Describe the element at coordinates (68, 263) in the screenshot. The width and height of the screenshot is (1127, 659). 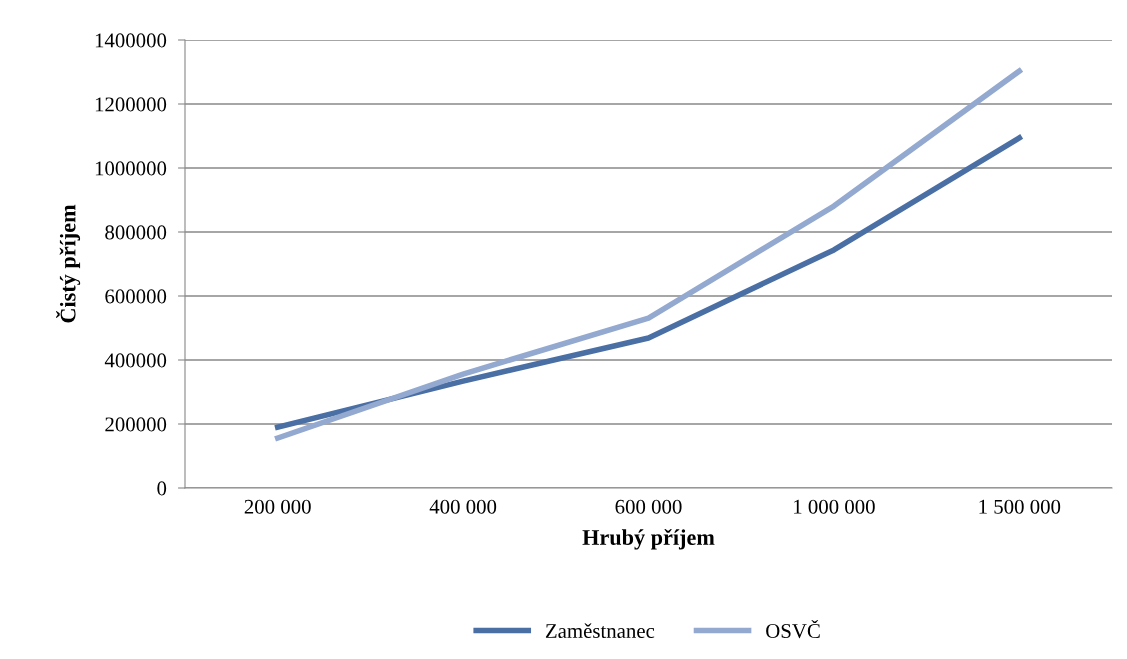
I see `y-axis-title: Čistý příjem` at that location.